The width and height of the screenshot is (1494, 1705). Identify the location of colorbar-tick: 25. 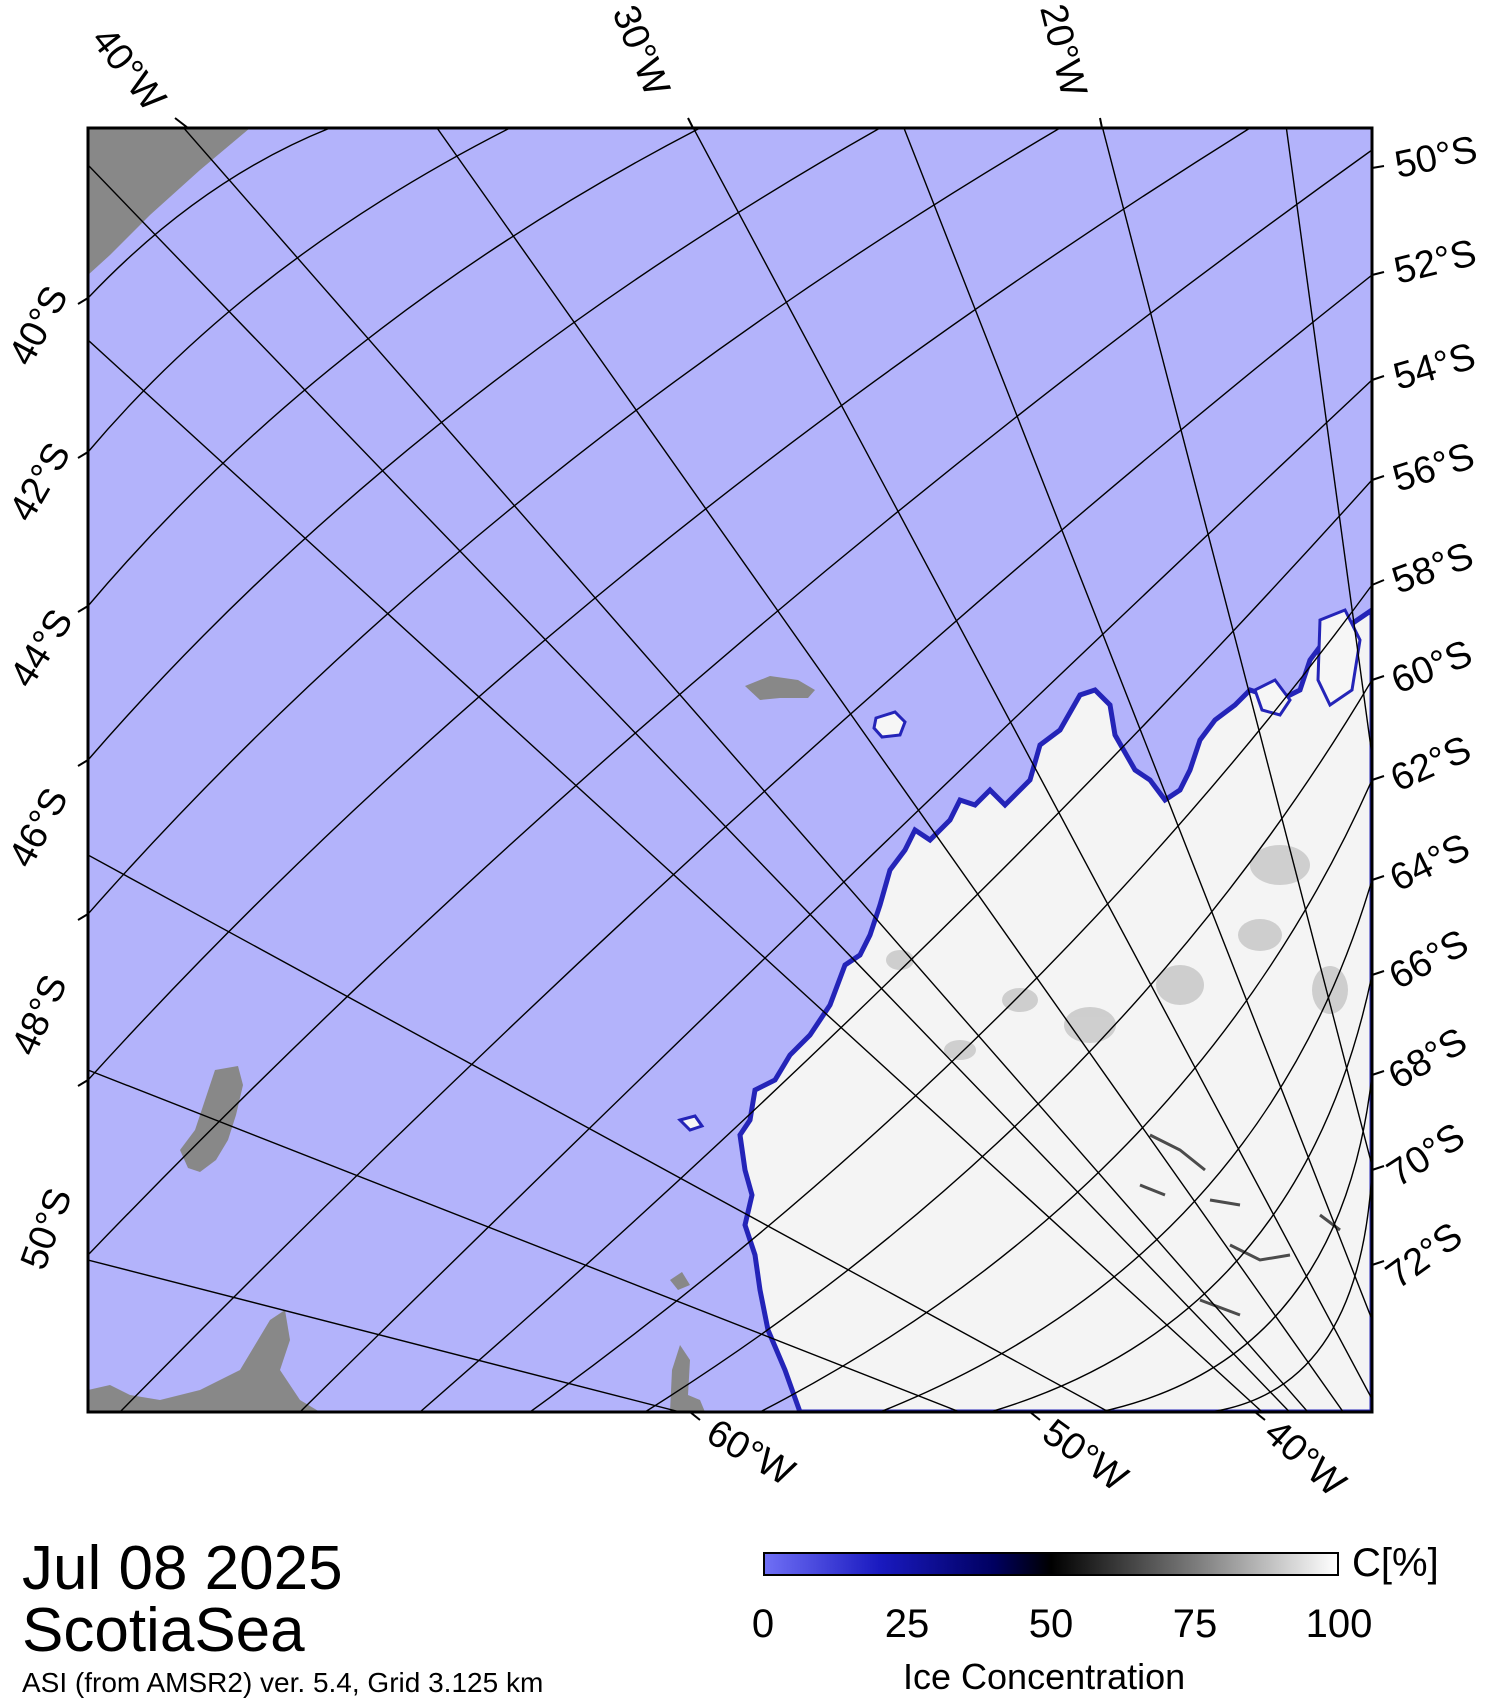
(907, 1624).